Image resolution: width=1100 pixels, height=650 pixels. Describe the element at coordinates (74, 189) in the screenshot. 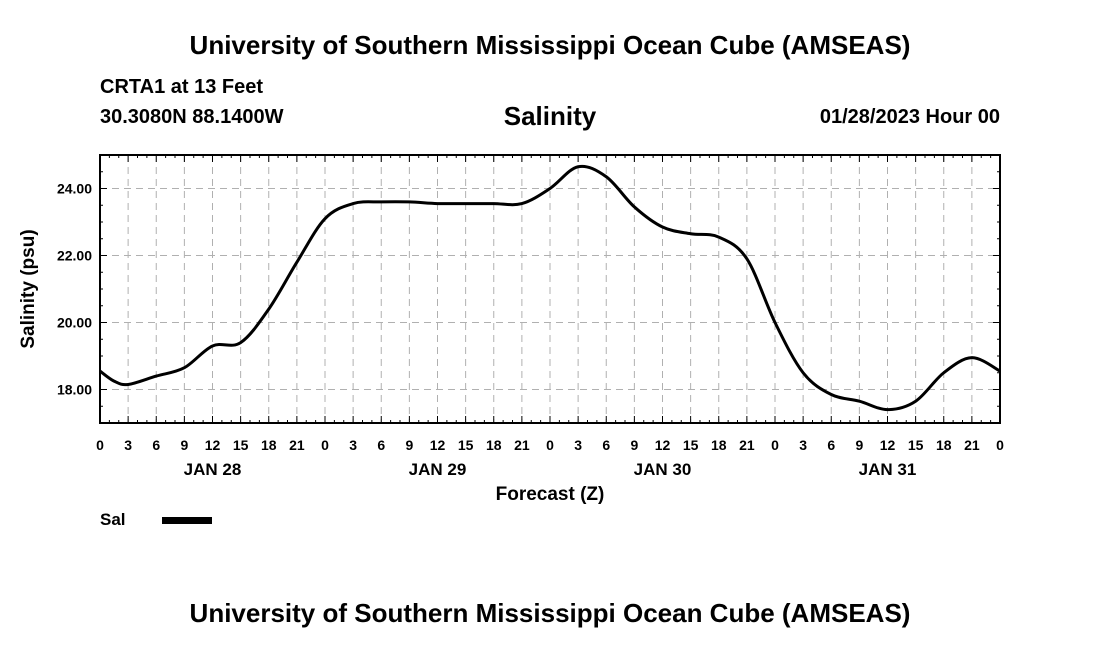

I see `y-tick-label: 24.00` at that location.